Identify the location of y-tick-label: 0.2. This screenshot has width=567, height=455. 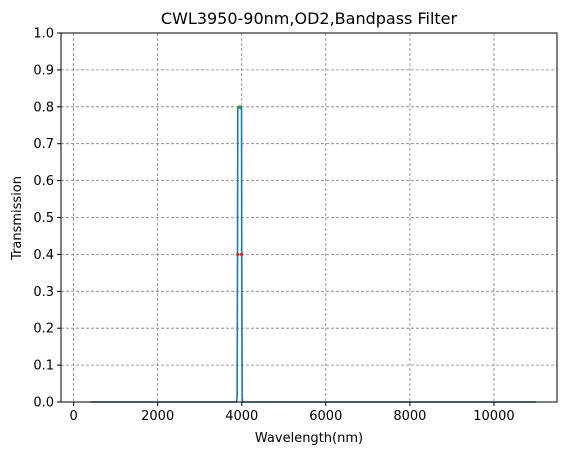
(43, 329).